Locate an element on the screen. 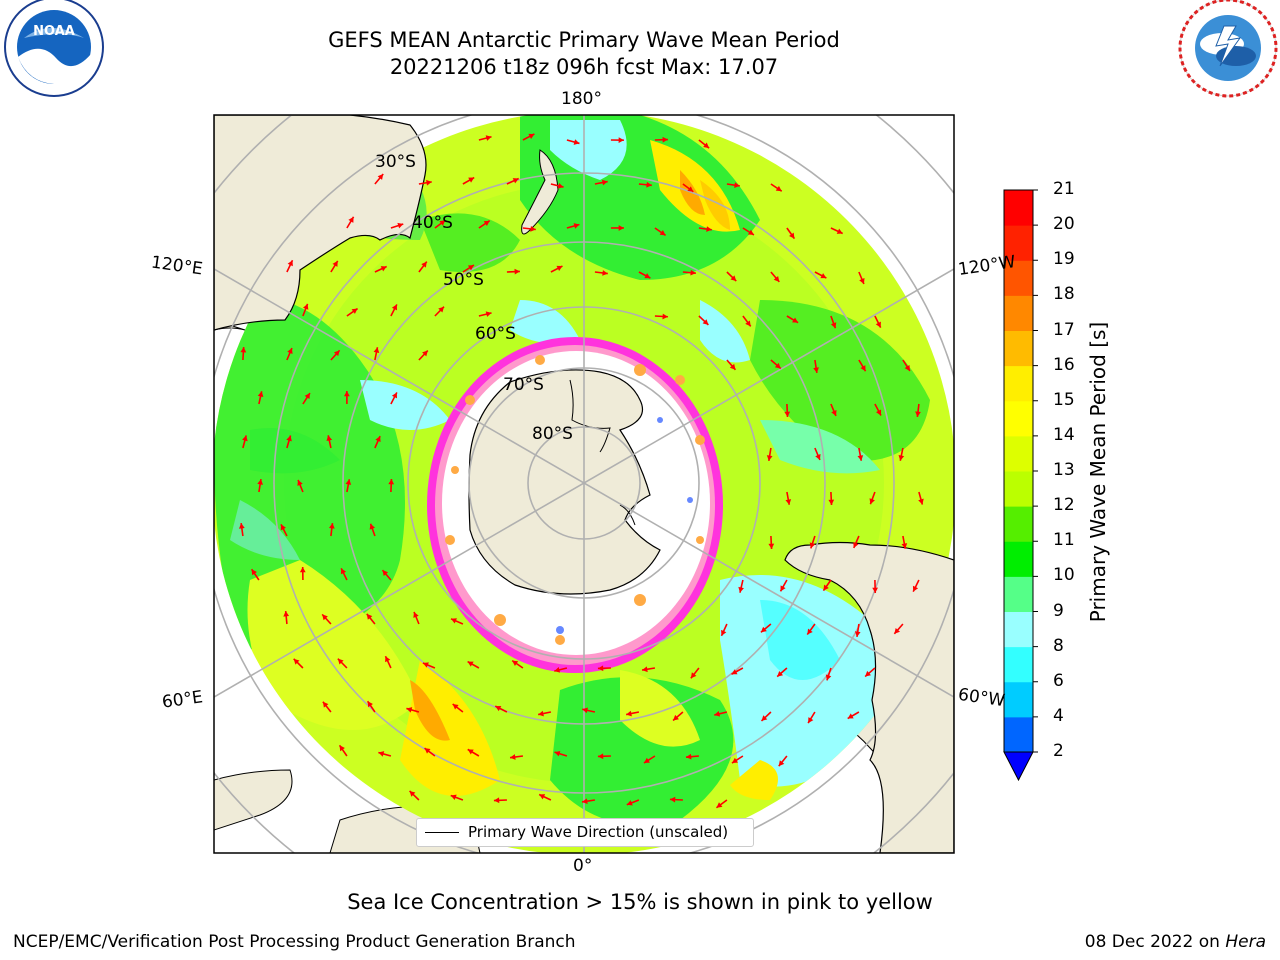 This screenshot has height=960, width=1280. lon-label-0: 0° is located at coordinates (583, 866).